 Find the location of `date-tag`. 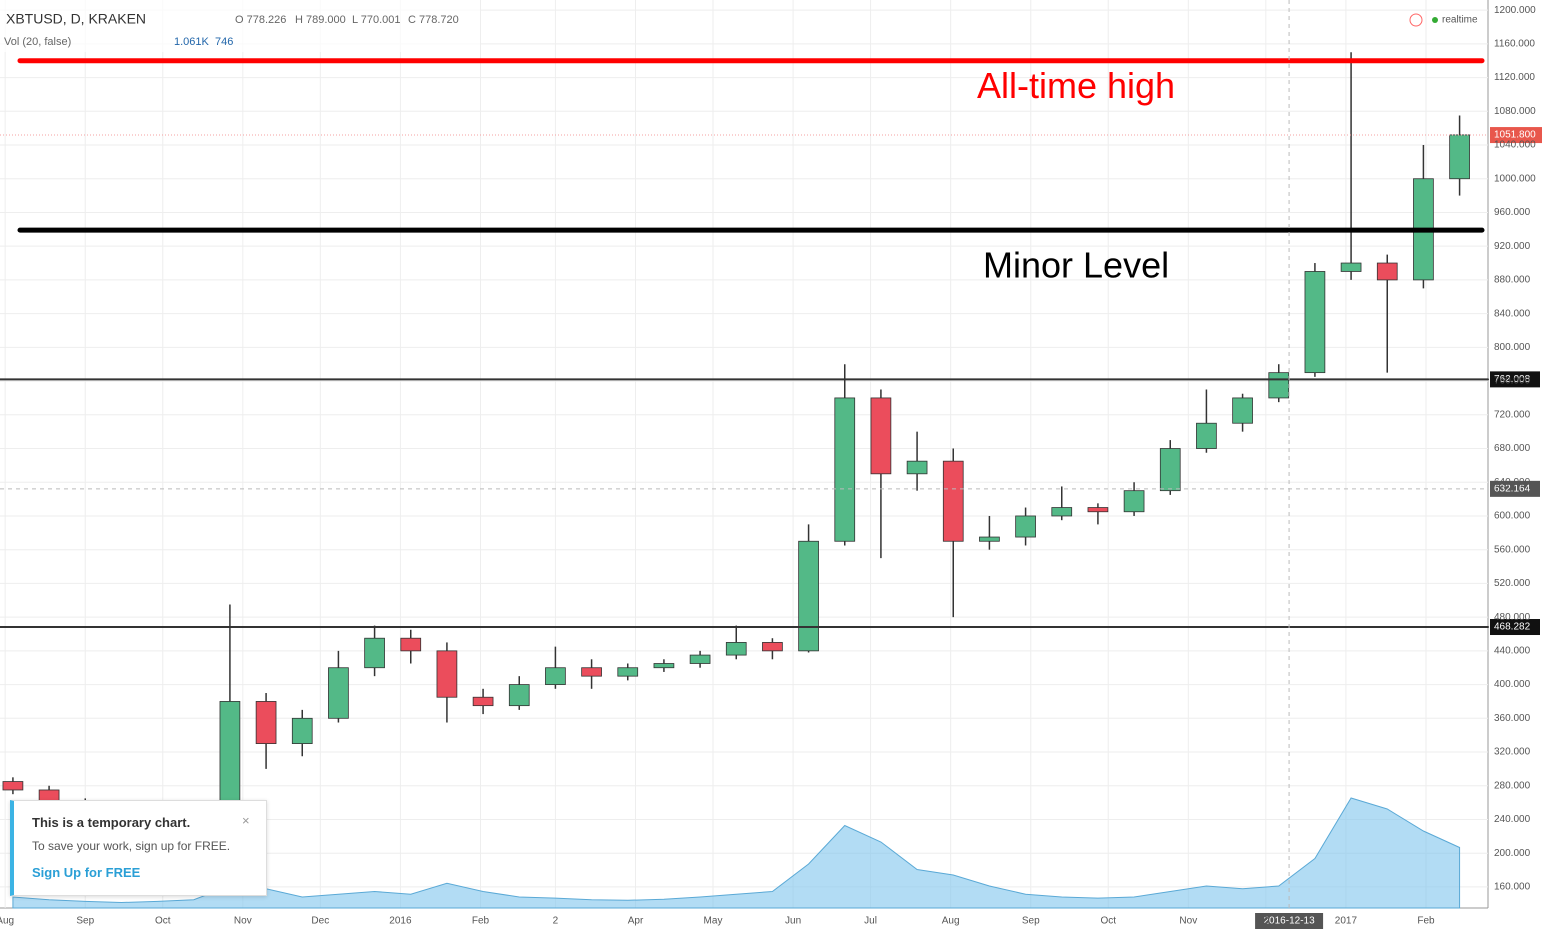

date-tag is located at coordinates (1289, 921).